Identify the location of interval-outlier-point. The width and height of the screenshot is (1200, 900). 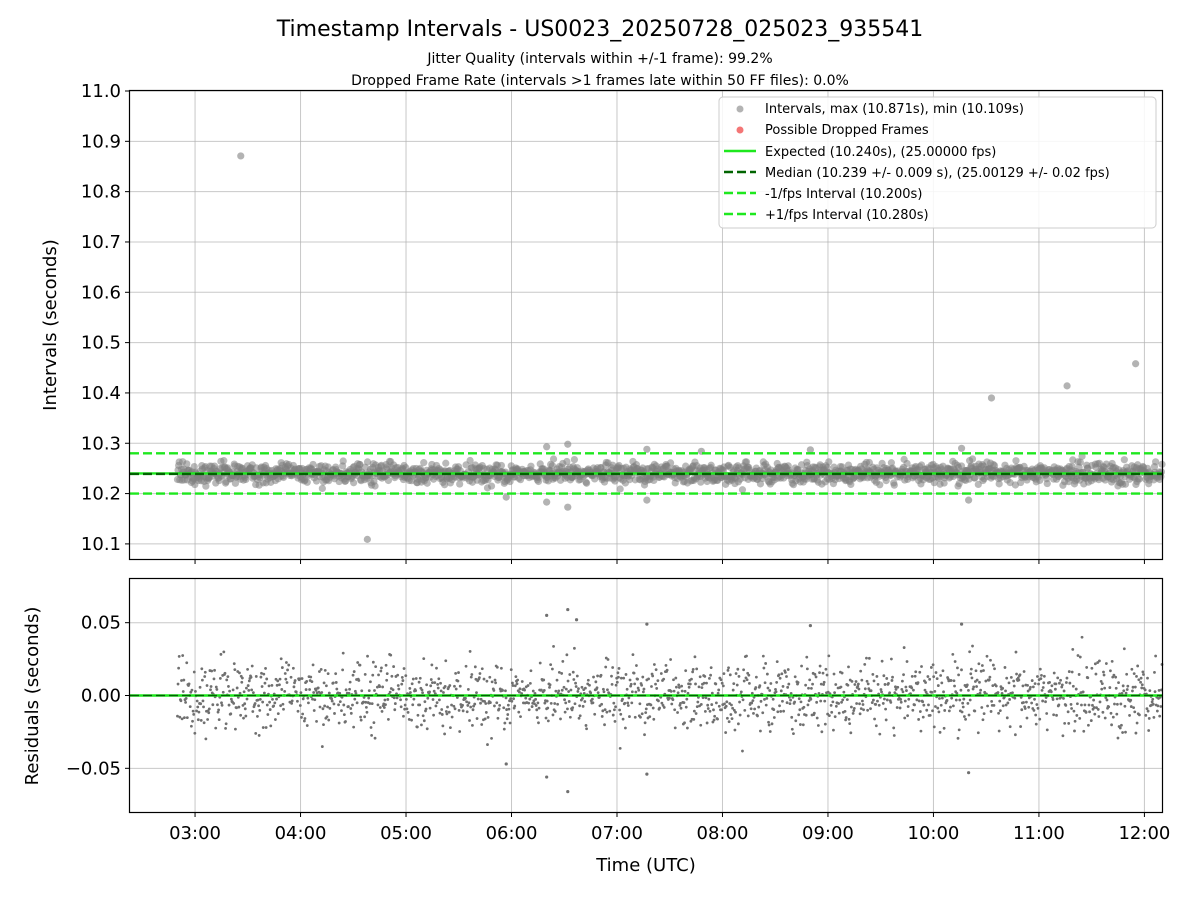
(1067, 386).